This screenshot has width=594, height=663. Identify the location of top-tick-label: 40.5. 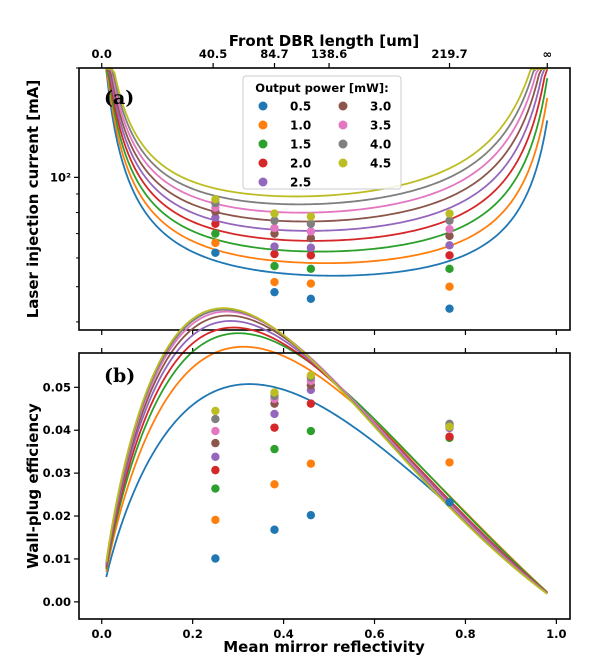
(213, 54).